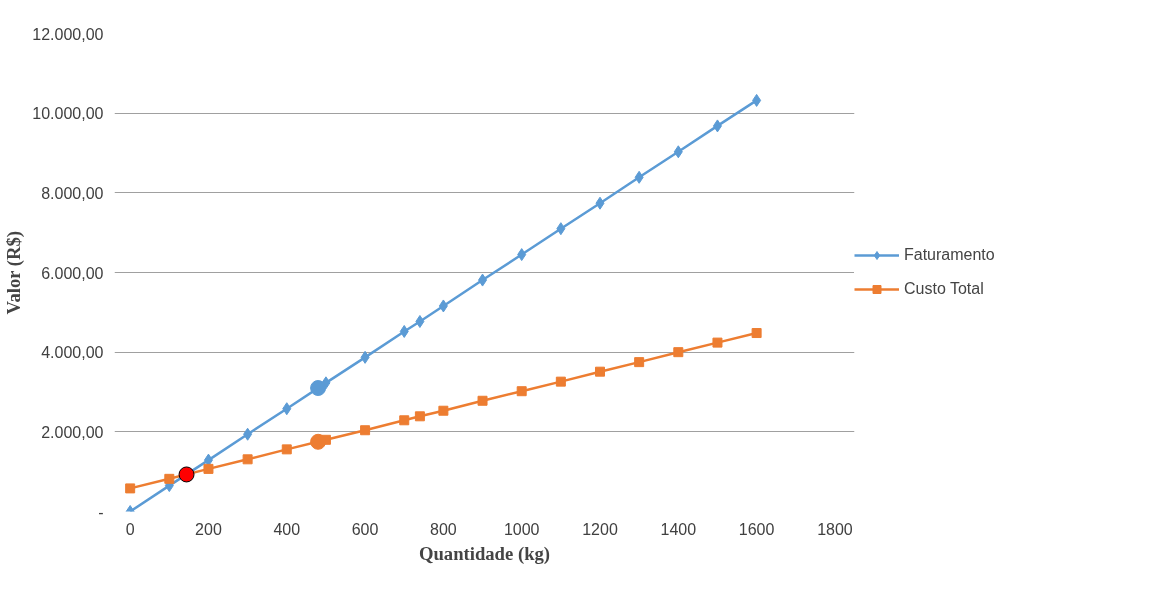  Describe the element at coordinates (600, 529) in the screenshot. I see `x-tick-label: 1200` at that location.